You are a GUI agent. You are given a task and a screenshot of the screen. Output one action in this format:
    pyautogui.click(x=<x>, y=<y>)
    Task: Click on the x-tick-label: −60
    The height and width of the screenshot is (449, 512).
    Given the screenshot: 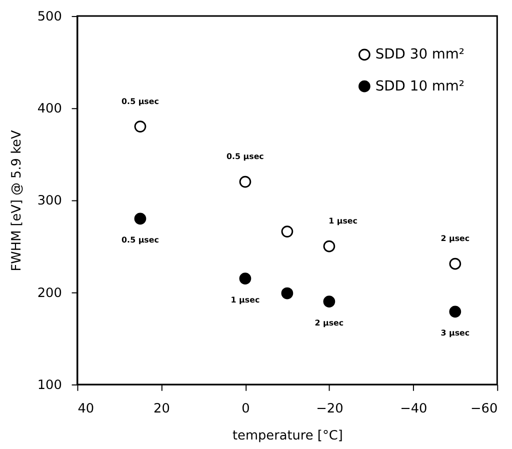 What is the action you would take?
    pyautogui.click(x=484, y=409)
    